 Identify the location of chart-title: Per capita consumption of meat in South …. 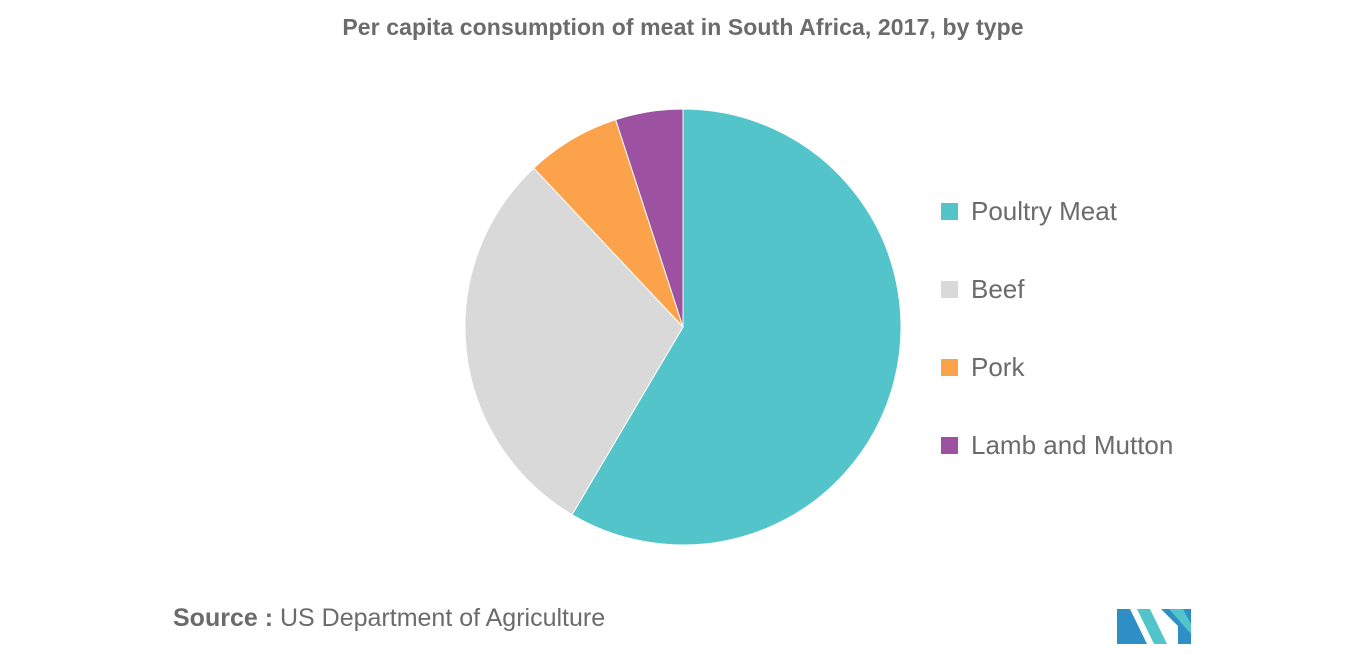
(683, 27).